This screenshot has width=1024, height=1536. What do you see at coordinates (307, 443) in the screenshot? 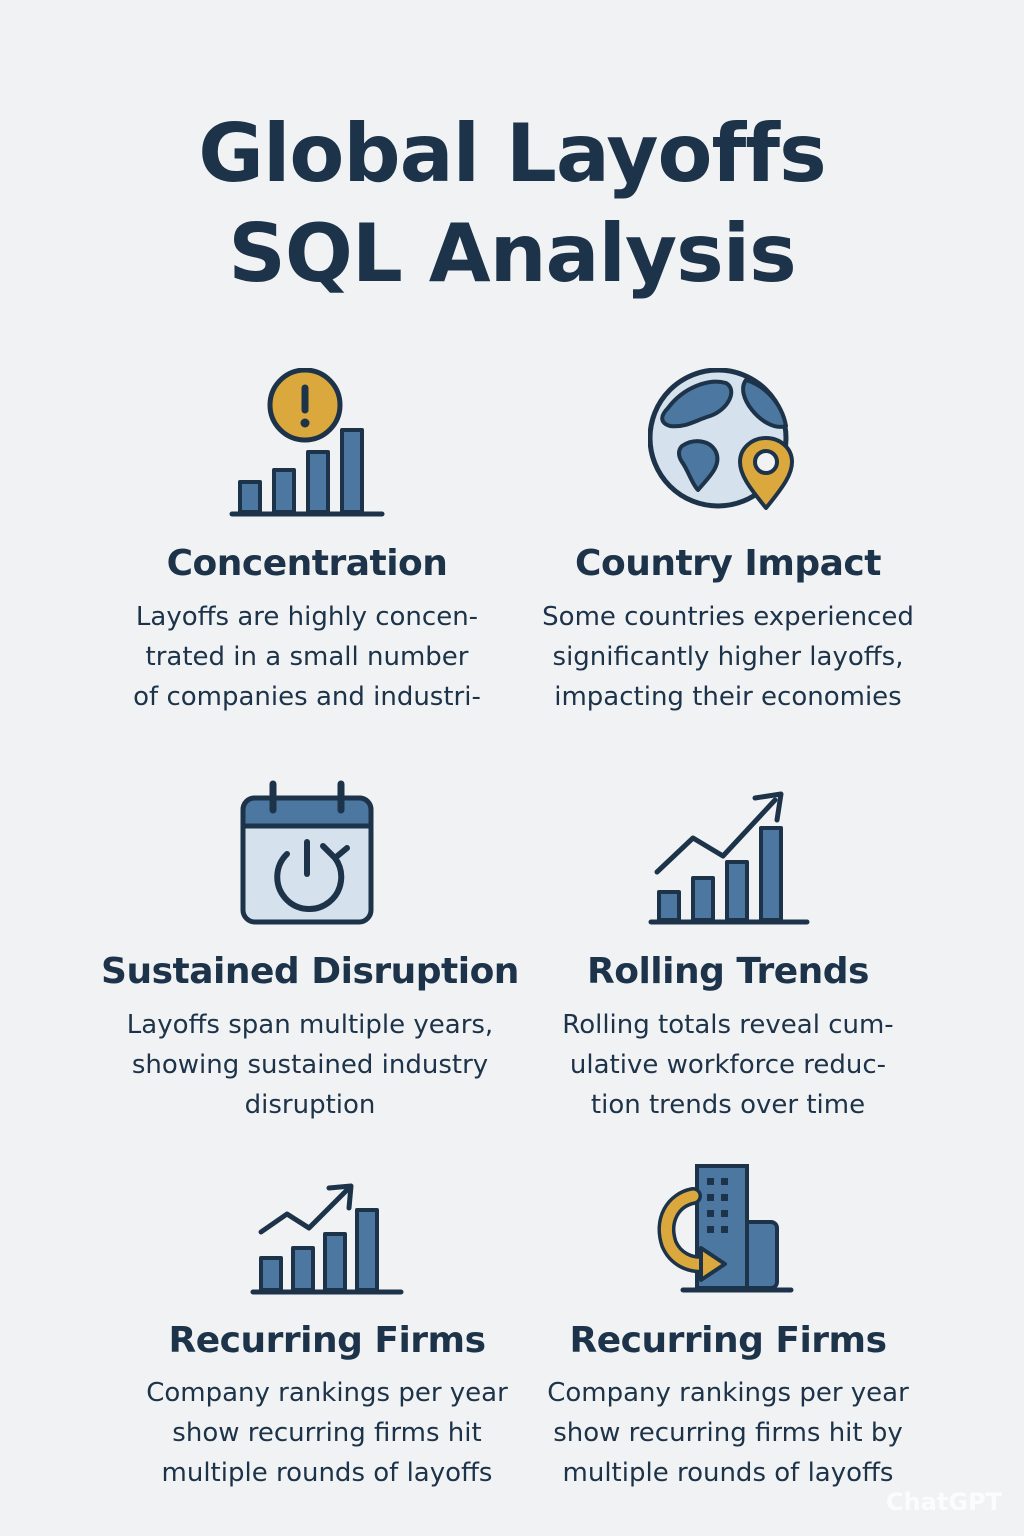
I see `alert-bar-chart-icon` at bounding box center [307, 443].